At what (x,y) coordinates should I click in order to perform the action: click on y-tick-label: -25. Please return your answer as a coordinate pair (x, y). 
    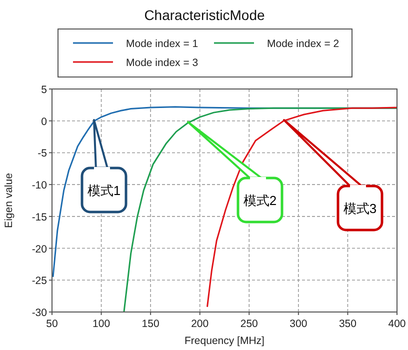
    Looking at the image, I should click on (40, 281).